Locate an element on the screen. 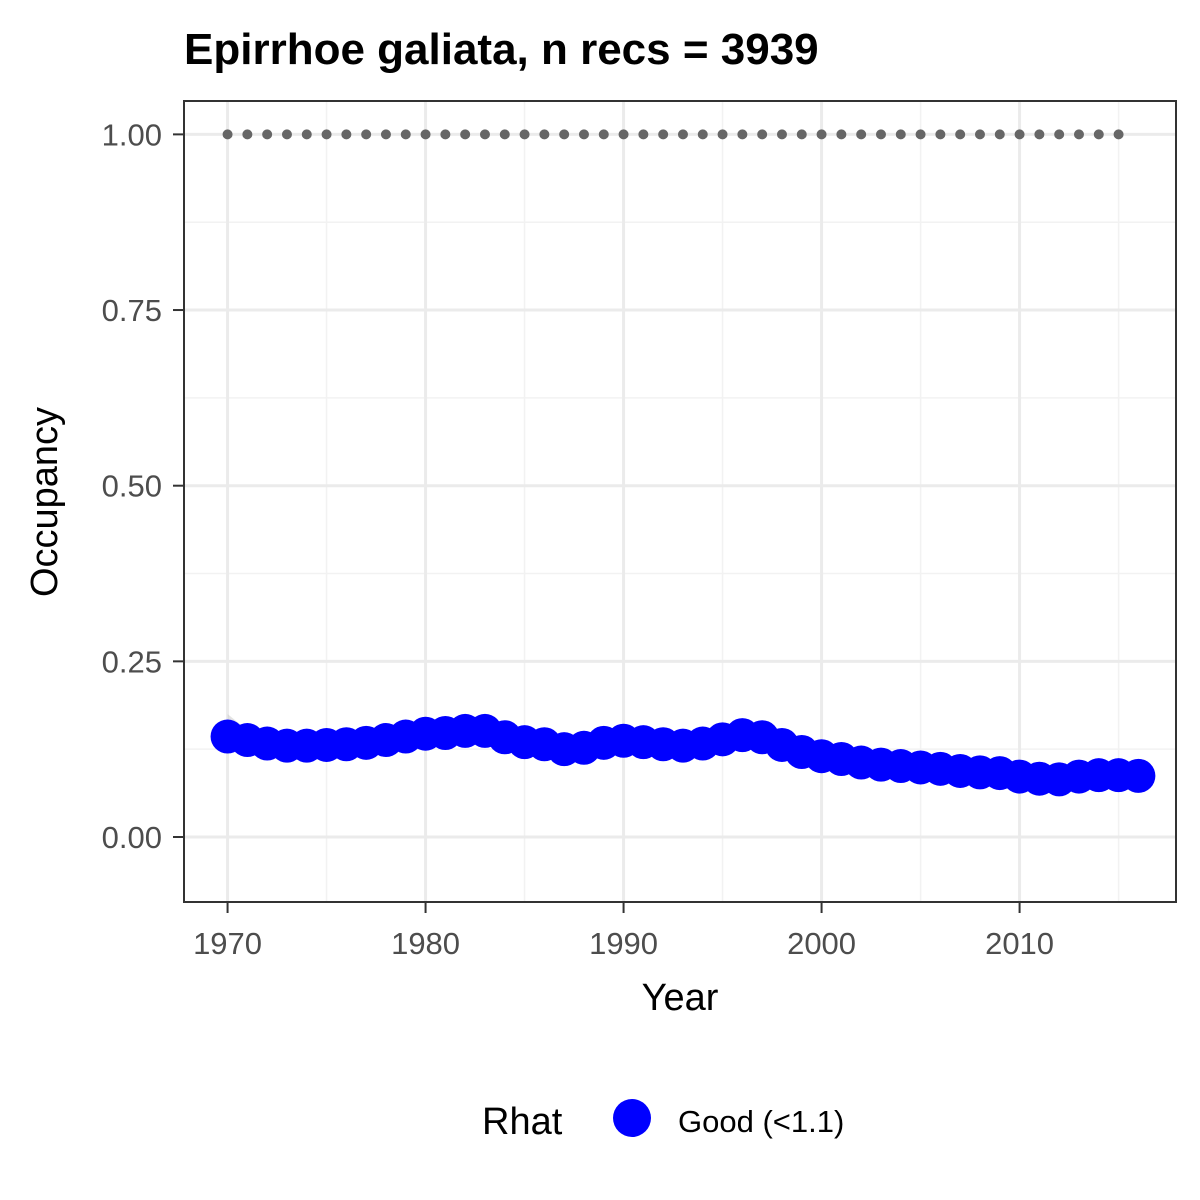  y-axis-label: Occupancy is located at coordinates (45, 502).